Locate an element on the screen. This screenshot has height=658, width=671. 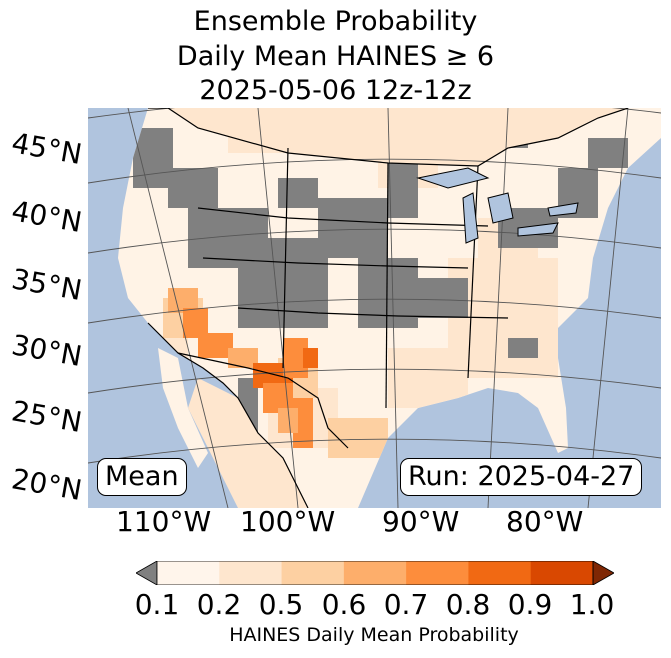
lat-label-45: 45°N is located at coordinates (47, 149).